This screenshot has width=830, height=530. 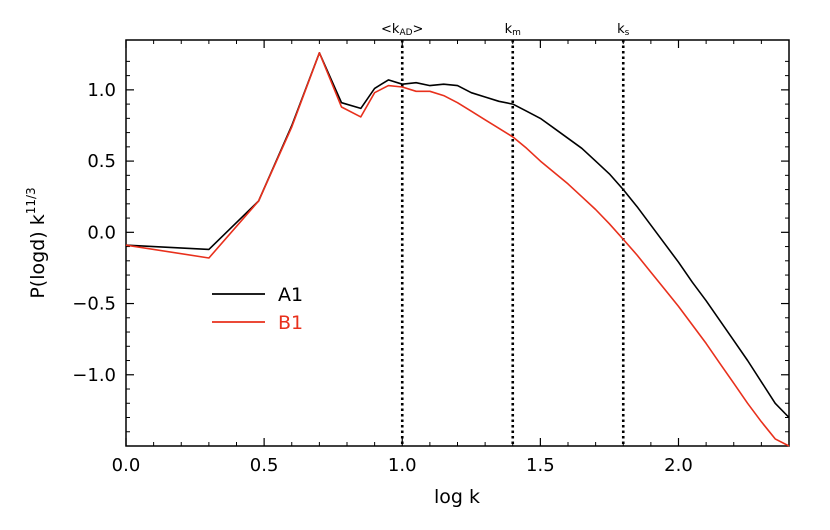 I want to click on y-tick-label: −0.5, so click(x=94, y=304).